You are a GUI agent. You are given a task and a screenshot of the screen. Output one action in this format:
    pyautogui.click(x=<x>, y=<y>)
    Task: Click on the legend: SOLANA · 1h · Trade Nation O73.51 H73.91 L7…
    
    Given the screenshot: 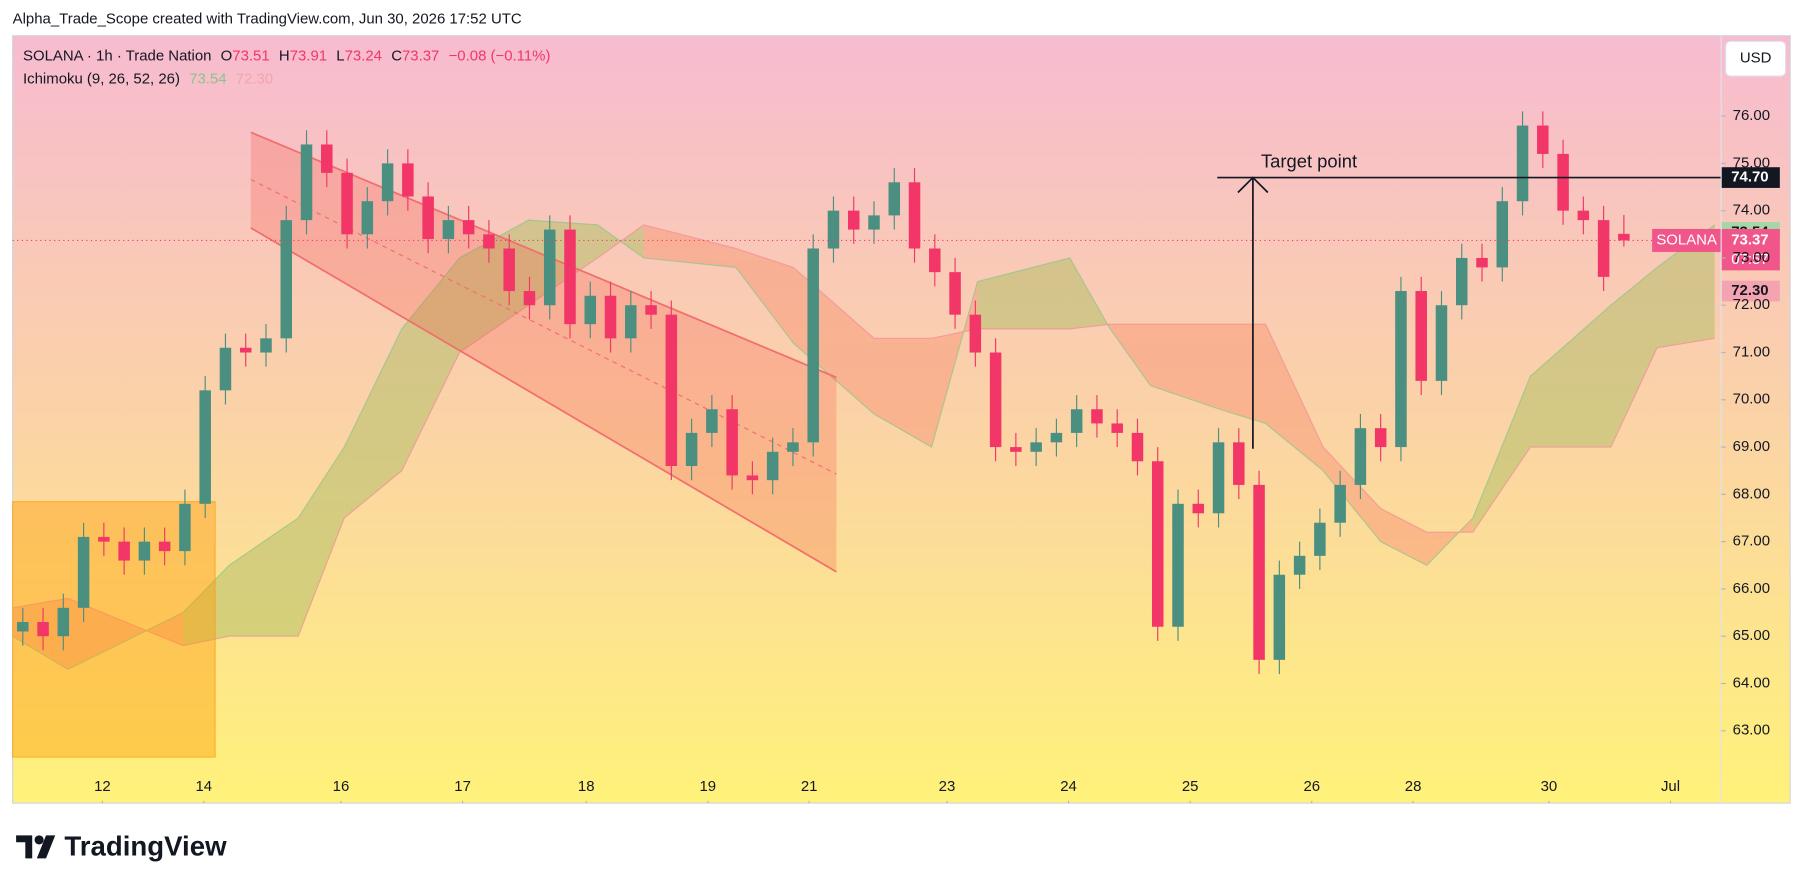 What is the action you would take?
    pyautogui.click(x=286, y=55)
    